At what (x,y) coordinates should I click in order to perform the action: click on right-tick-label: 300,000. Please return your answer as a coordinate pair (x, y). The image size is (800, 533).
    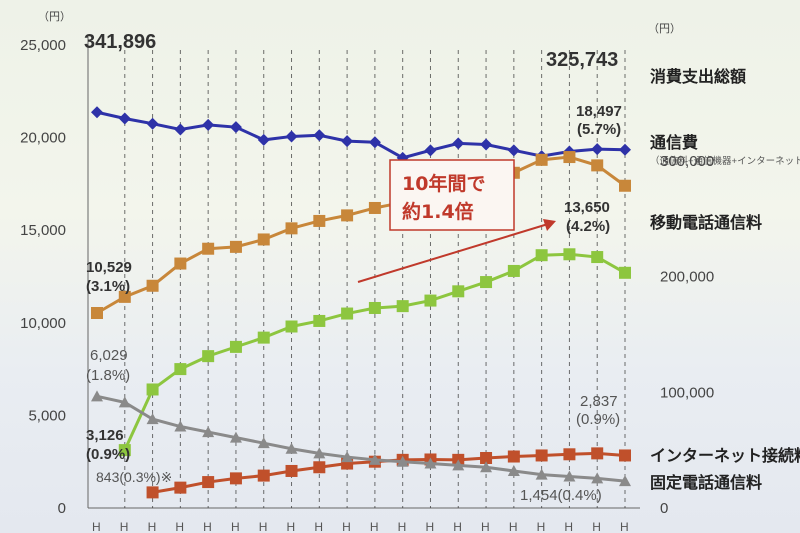
    Looking at the image, I should click on (687, 161).